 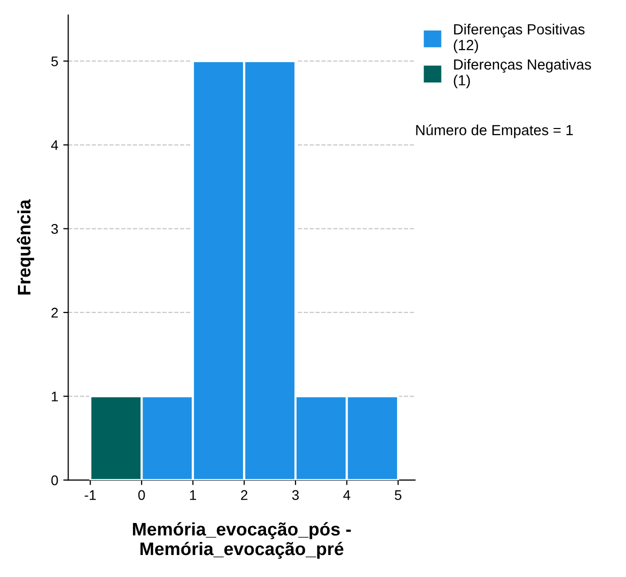 What do you see at coordinates (54, 145) in the screenshot?
I see `y-tick-label: 4` at bounding box center [54, 145].